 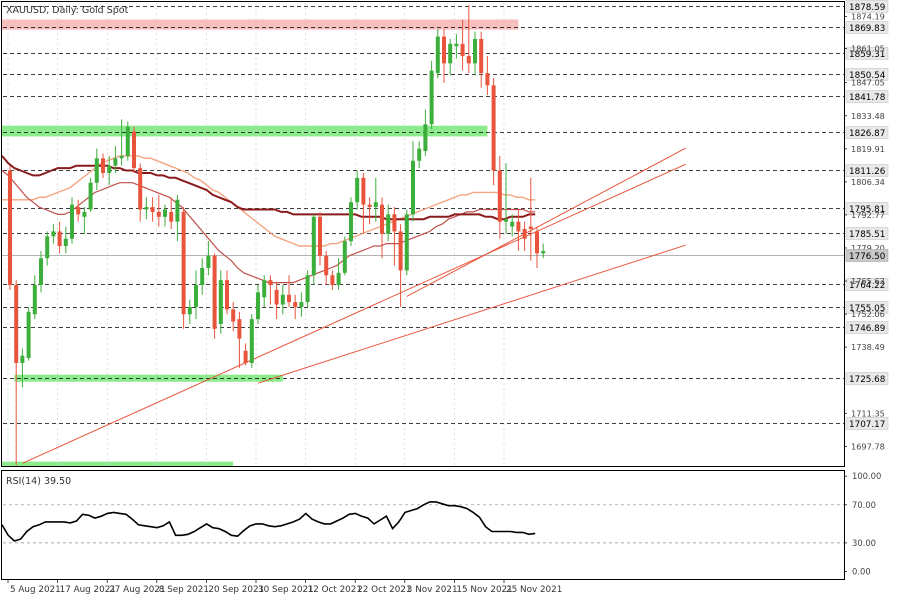 I want to click on price-tick-label-10: 1738.49, so click(x=868, y=347).